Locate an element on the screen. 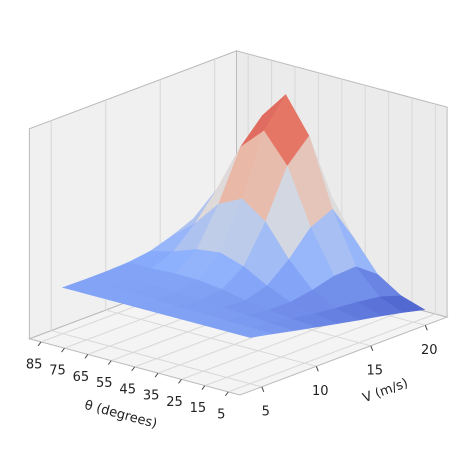 The height and width of the screenshot is (474, 474). y-axis-label: V (m/s) is located at coordinates (385, 391).